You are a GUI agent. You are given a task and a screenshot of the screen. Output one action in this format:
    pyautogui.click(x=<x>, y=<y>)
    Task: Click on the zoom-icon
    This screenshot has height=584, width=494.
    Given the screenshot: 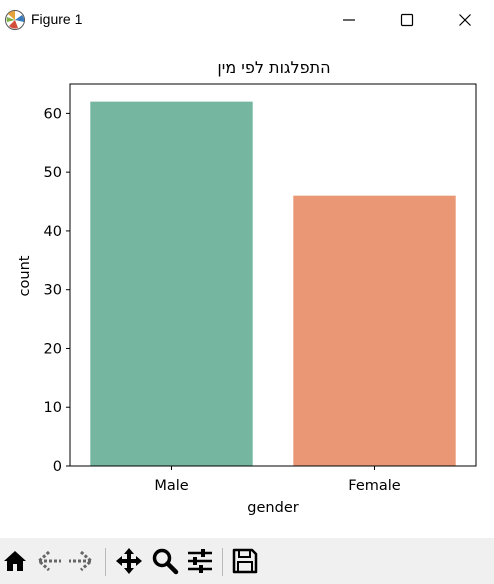 What is the action you would take?
    pyautogui.click(x=165, y=561)
    